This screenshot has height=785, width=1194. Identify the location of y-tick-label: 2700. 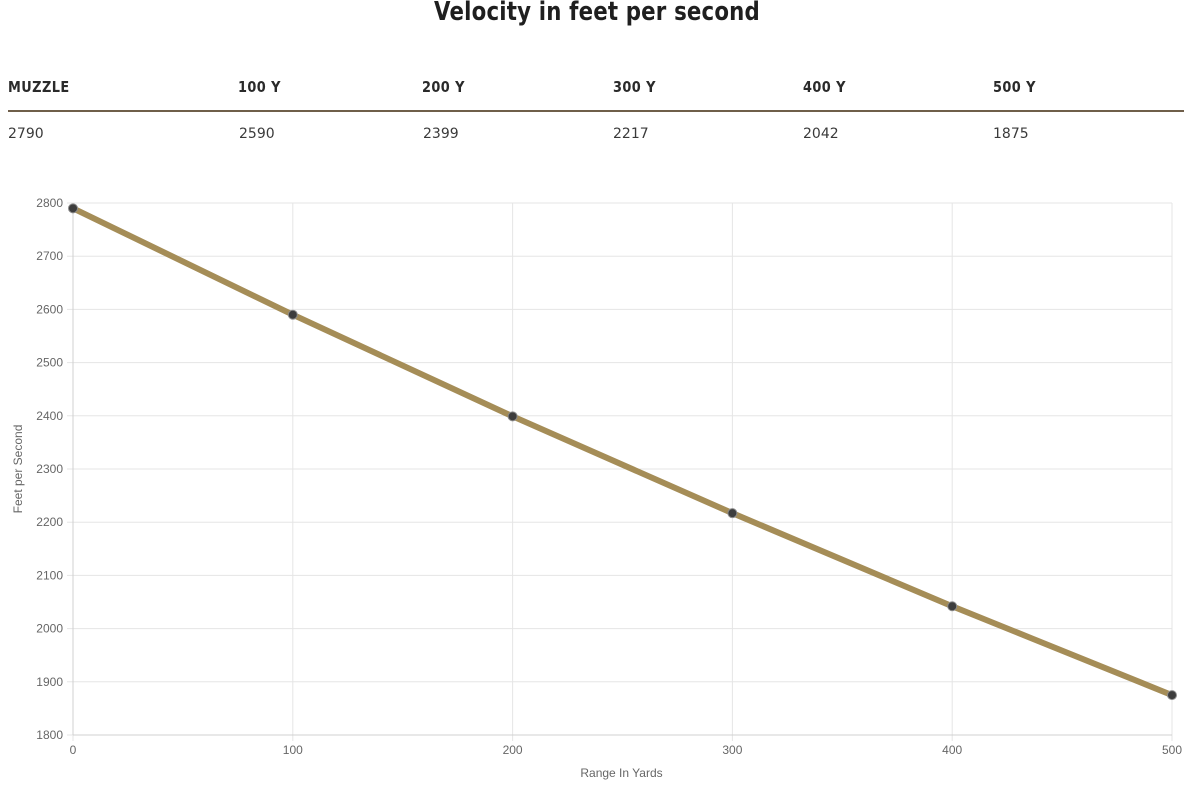
(49, 256).